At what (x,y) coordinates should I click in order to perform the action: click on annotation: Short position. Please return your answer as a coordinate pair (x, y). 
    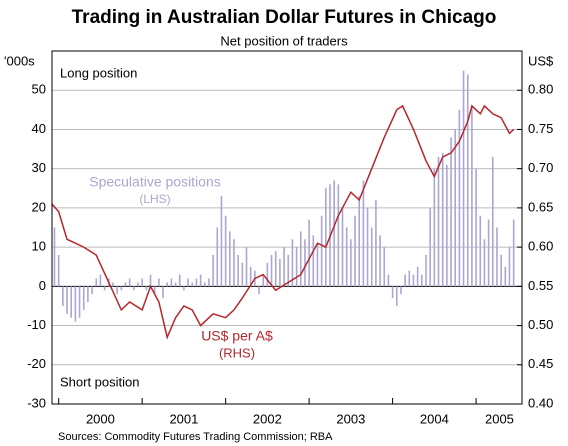
    Looking at the image, I should click on (100, 381).